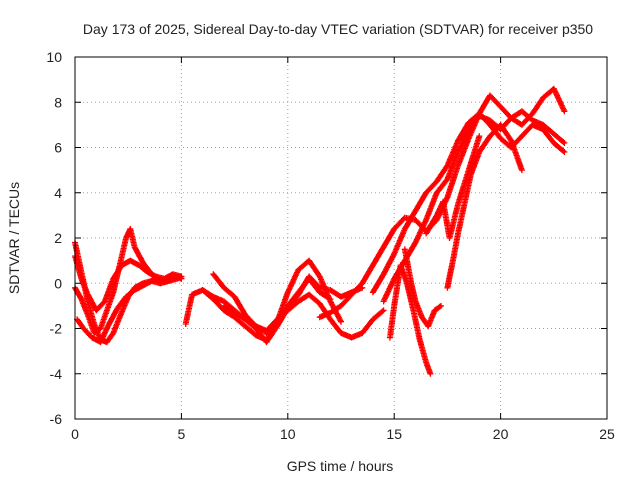  What do you see at coordinates (54, 57) in the screenshot?
I see `y-tick-label: 10` at bounding box center [54, 57].